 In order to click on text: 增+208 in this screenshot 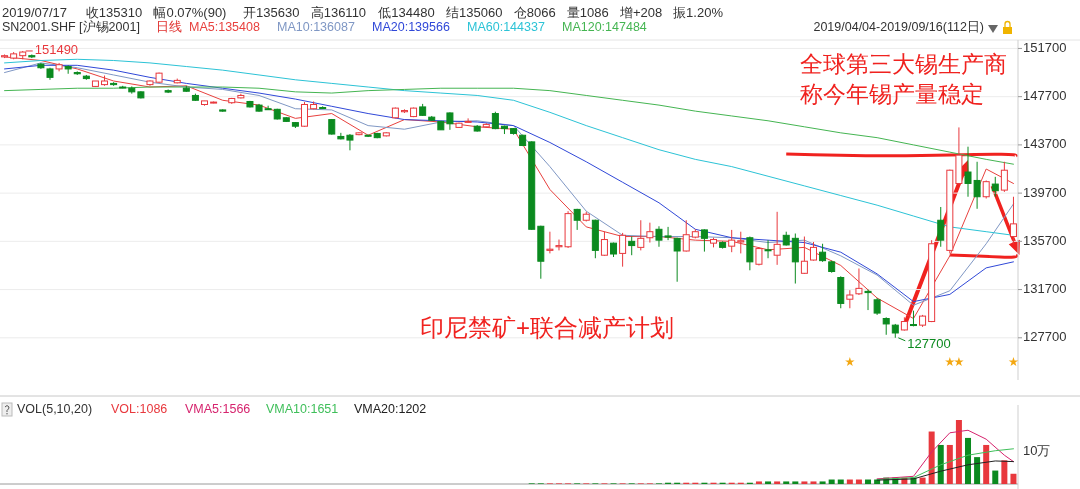, I will do `click(640, 12)`.